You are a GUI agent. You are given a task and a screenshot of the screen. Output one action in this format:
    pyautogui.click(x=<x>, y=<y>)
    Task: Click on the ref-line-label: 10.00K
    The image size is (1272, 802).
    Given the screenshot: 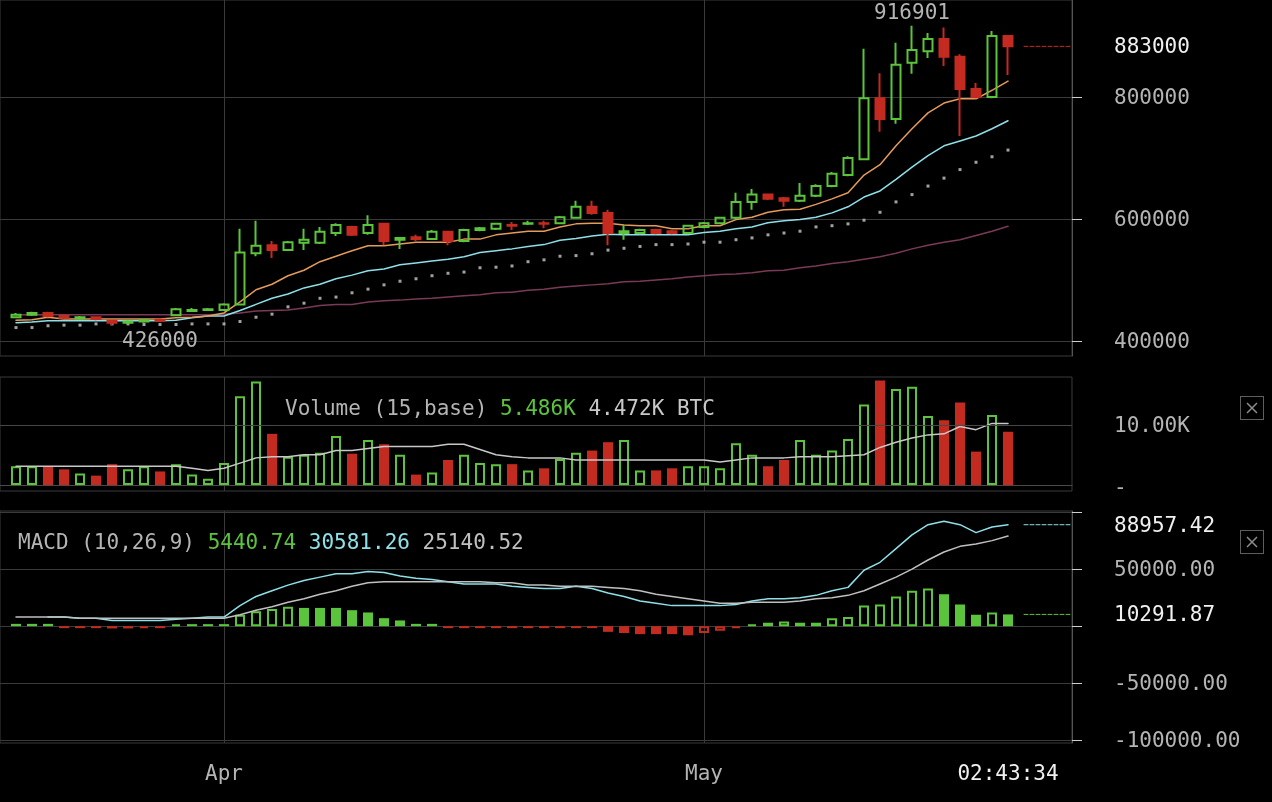 What is the action you would take?
    pyautogui.click(x=1152, y=425)
    